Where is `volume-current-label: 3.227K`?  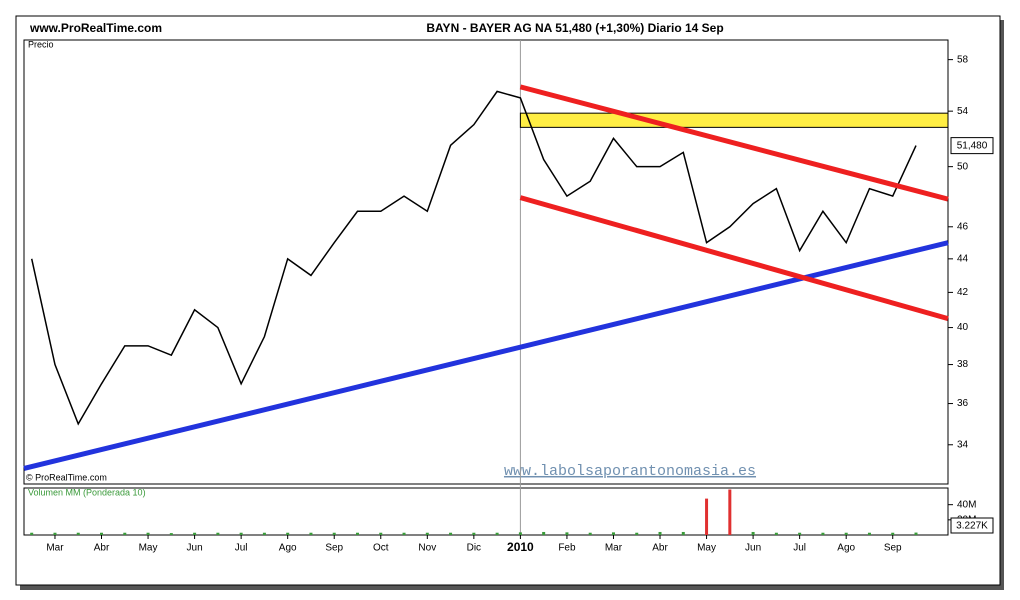 volume-current-label: 3.227K is located at coordinates (972, 526).